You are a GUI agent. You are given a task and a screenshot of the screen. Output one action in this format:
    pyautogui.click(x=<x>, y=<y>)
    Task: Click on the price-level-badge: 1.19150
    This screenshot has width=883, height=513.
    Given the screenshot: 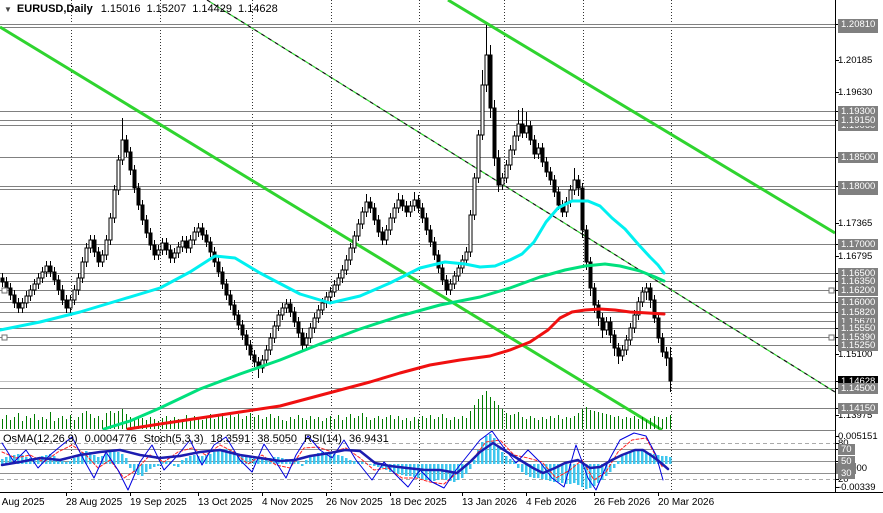 What is the action you would take?
    pyautogui.click(x=858, y=120)
    